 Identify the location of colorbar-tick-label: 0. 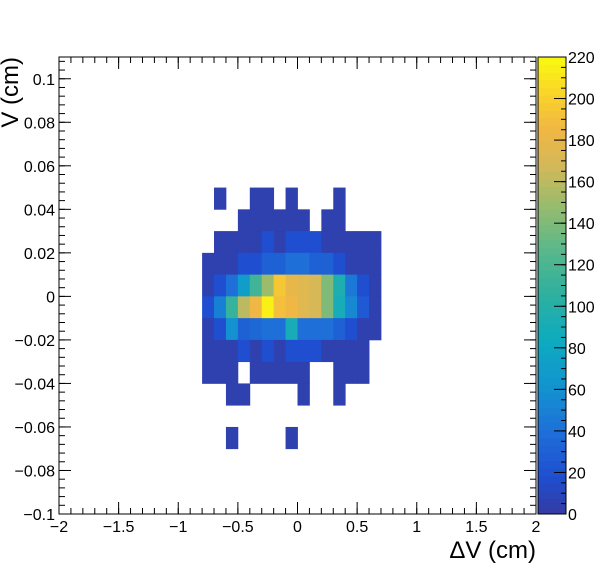
(572, 515).